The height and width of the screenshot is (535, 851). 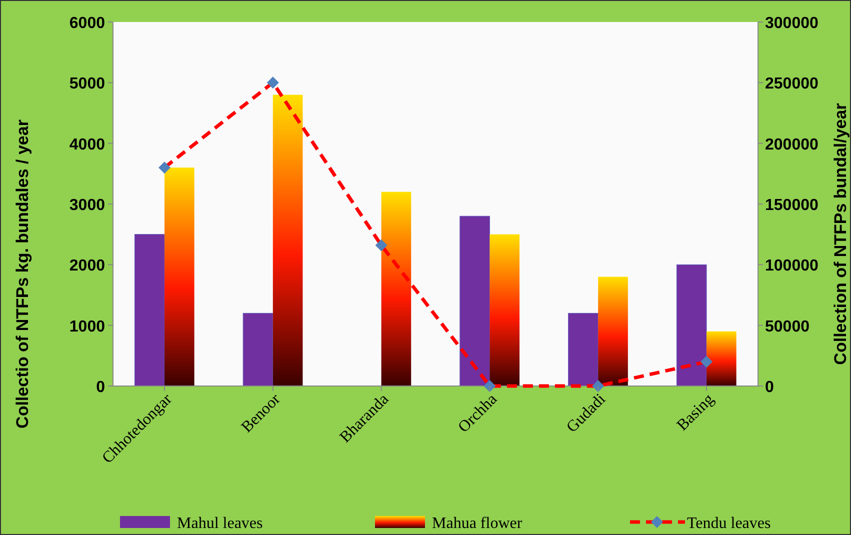 What do you see at coordinates (87, 205) in the screenshot?
I see `y-tick-label: 3000` at bounding box center [87, 205].